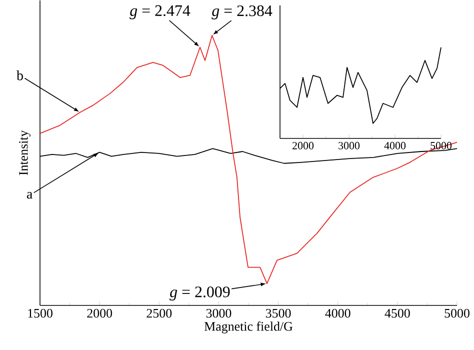 The width and height of the screenshot is (474, 350). I want to click on annotation: g = 2.009, so click(200, 293).